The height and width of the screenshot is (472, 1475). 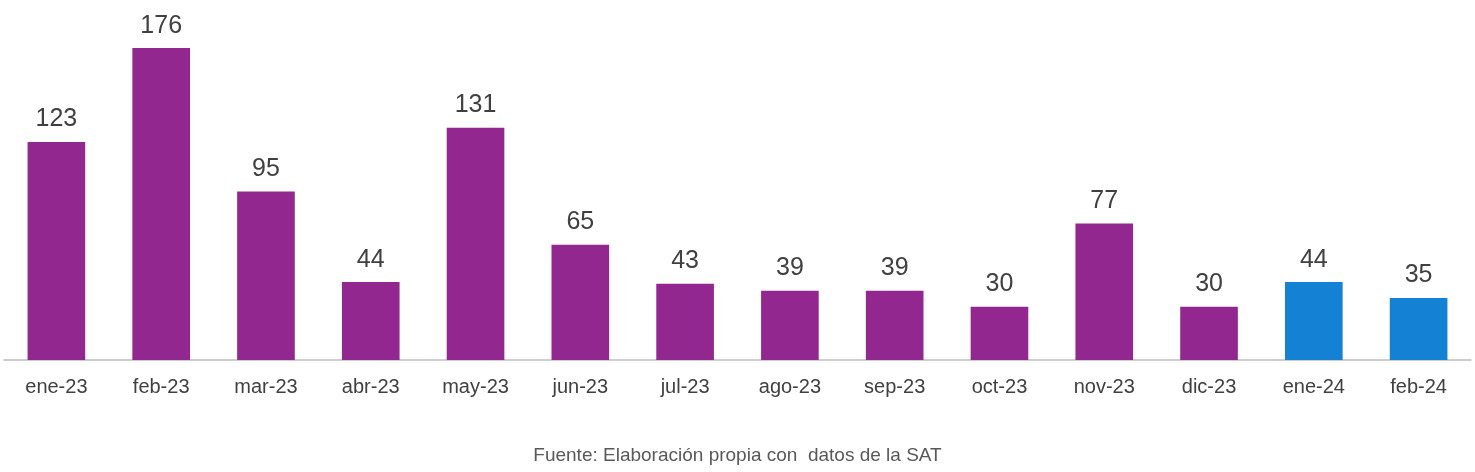 I want to click on x-tick-label: feb-23, so click(x=161, y=386).